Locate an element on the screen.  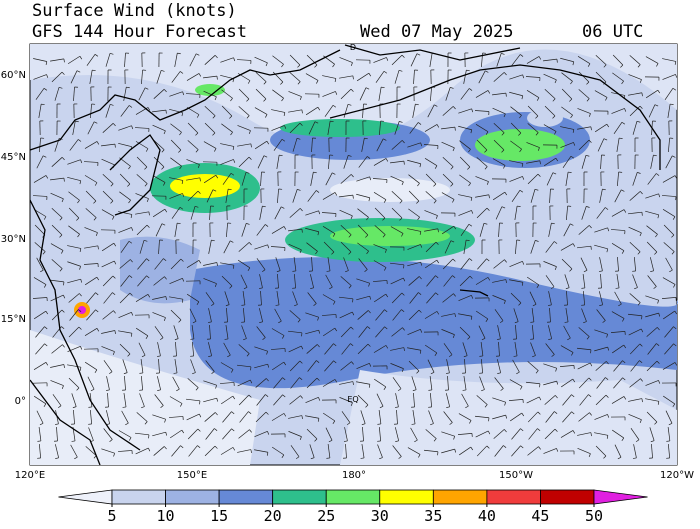
title: Surface Wind (knots) is located at coordinates (134, 11).